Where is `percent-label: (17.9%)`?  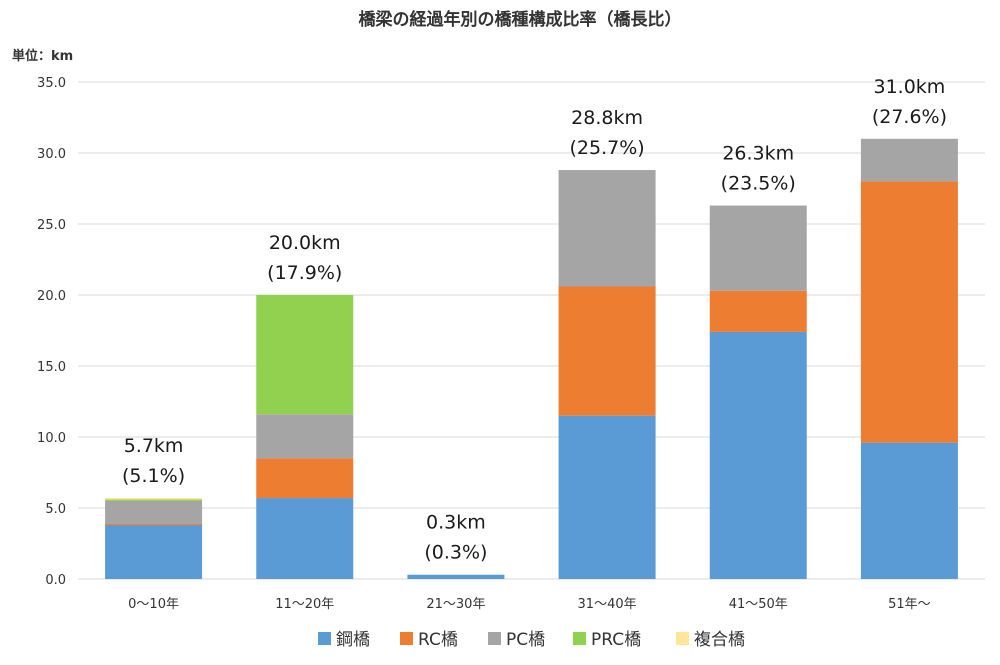
percent-label: (17.9%) is located at coordinates (304, 273).